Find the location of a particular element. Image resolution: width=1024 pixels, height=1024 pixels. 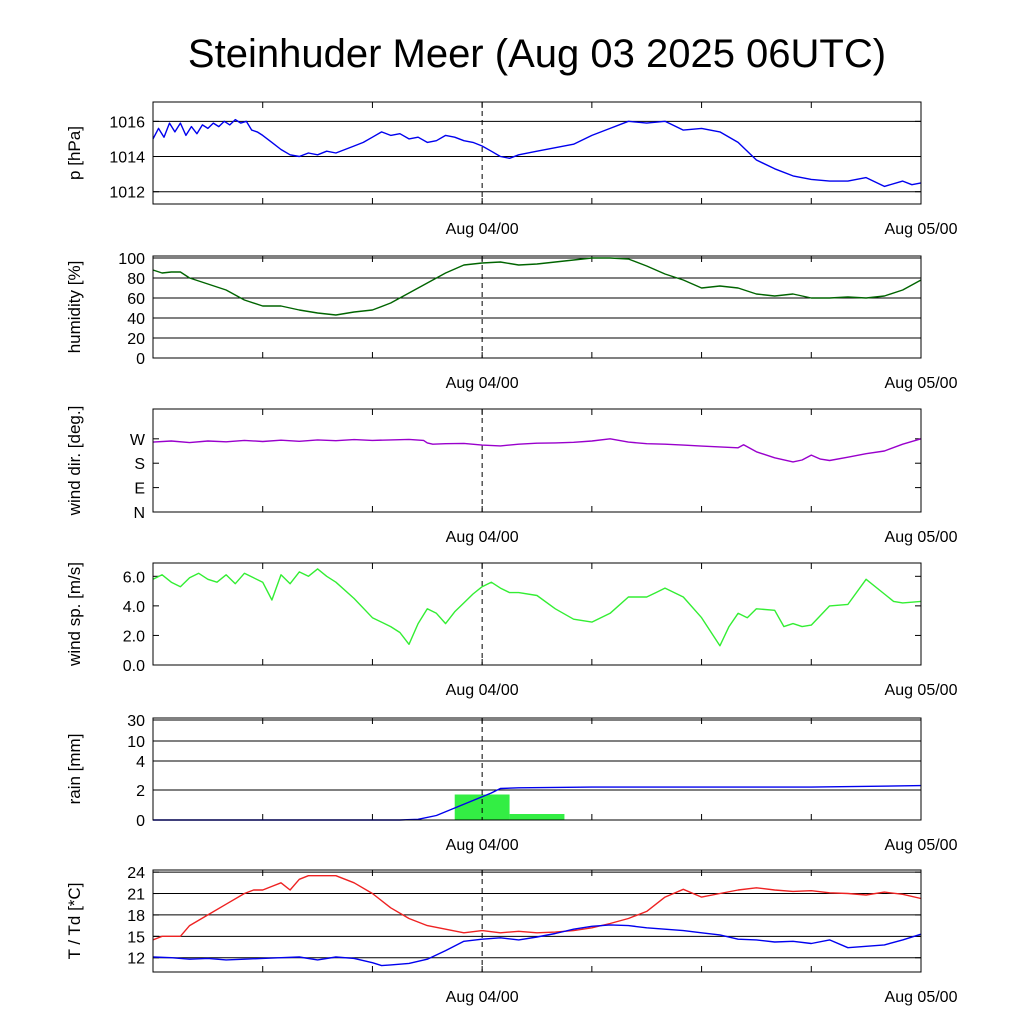

panel-1: 1012 1014 1016 Aug 04/00 Aug 05/00 p [hPa] is located at coordinates (511, 169).